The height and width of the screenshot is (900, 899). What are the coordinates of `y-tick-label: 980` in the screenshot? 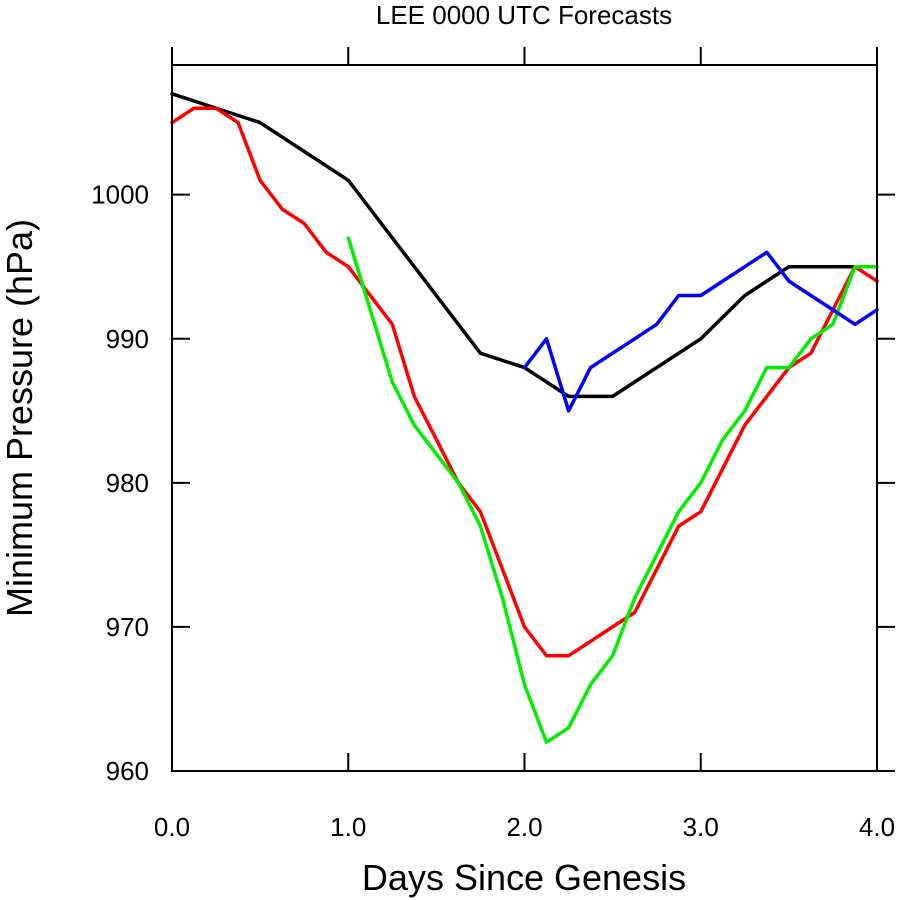 It's located at (127, 483).